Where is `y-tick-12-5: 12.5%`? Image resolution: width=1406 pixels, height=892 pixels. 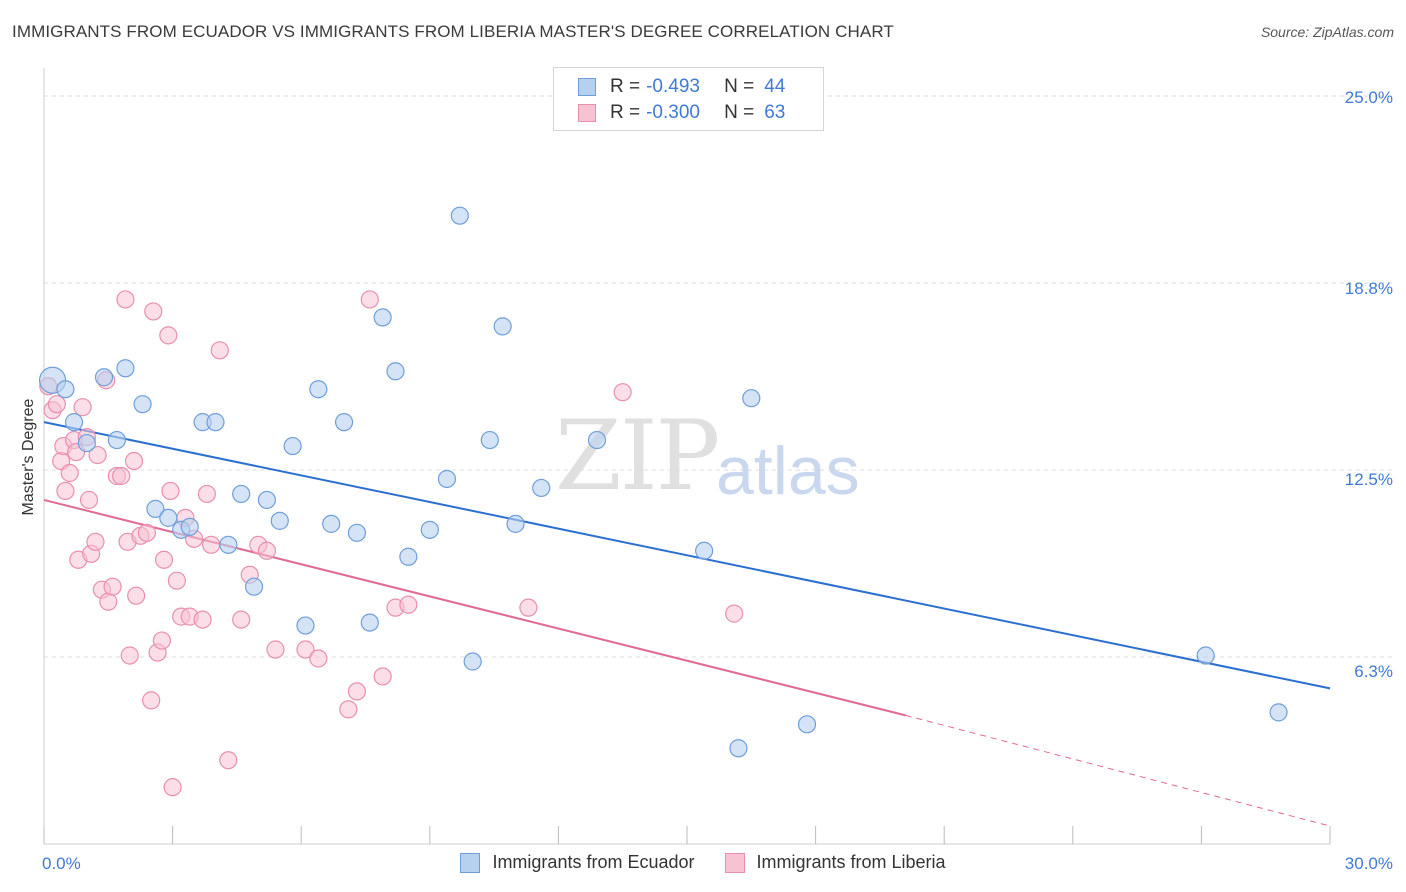
y-tick-12-5: 12.5% is located at coordinates (1369, 479).